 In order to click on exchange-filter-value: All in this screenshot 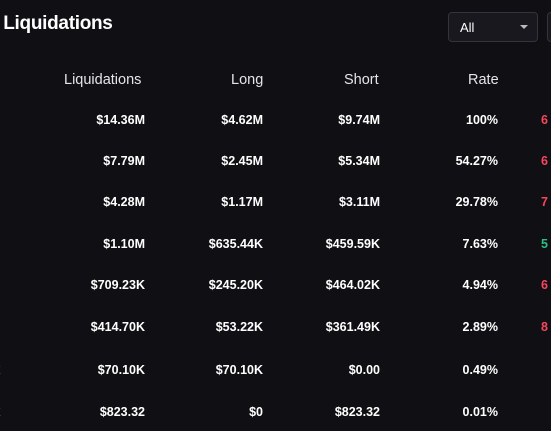, I will do `click(467, 27)`.